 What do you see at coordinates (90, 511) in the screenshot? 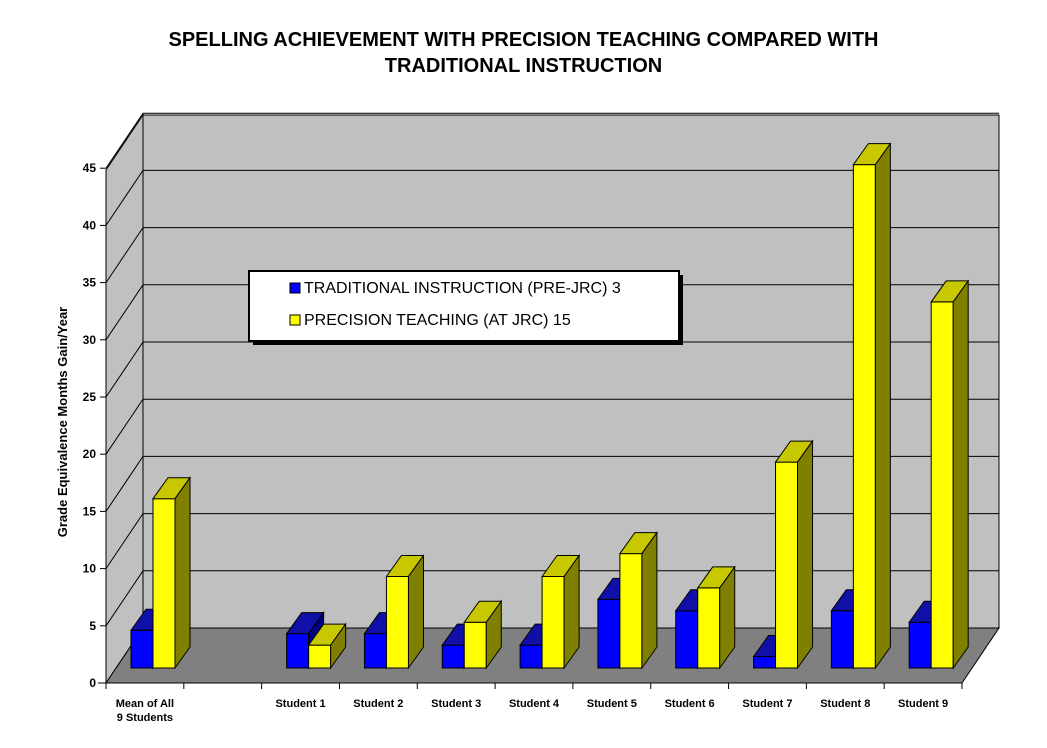
I see `y-tick-label: 15` at bounding box center [90, 511].